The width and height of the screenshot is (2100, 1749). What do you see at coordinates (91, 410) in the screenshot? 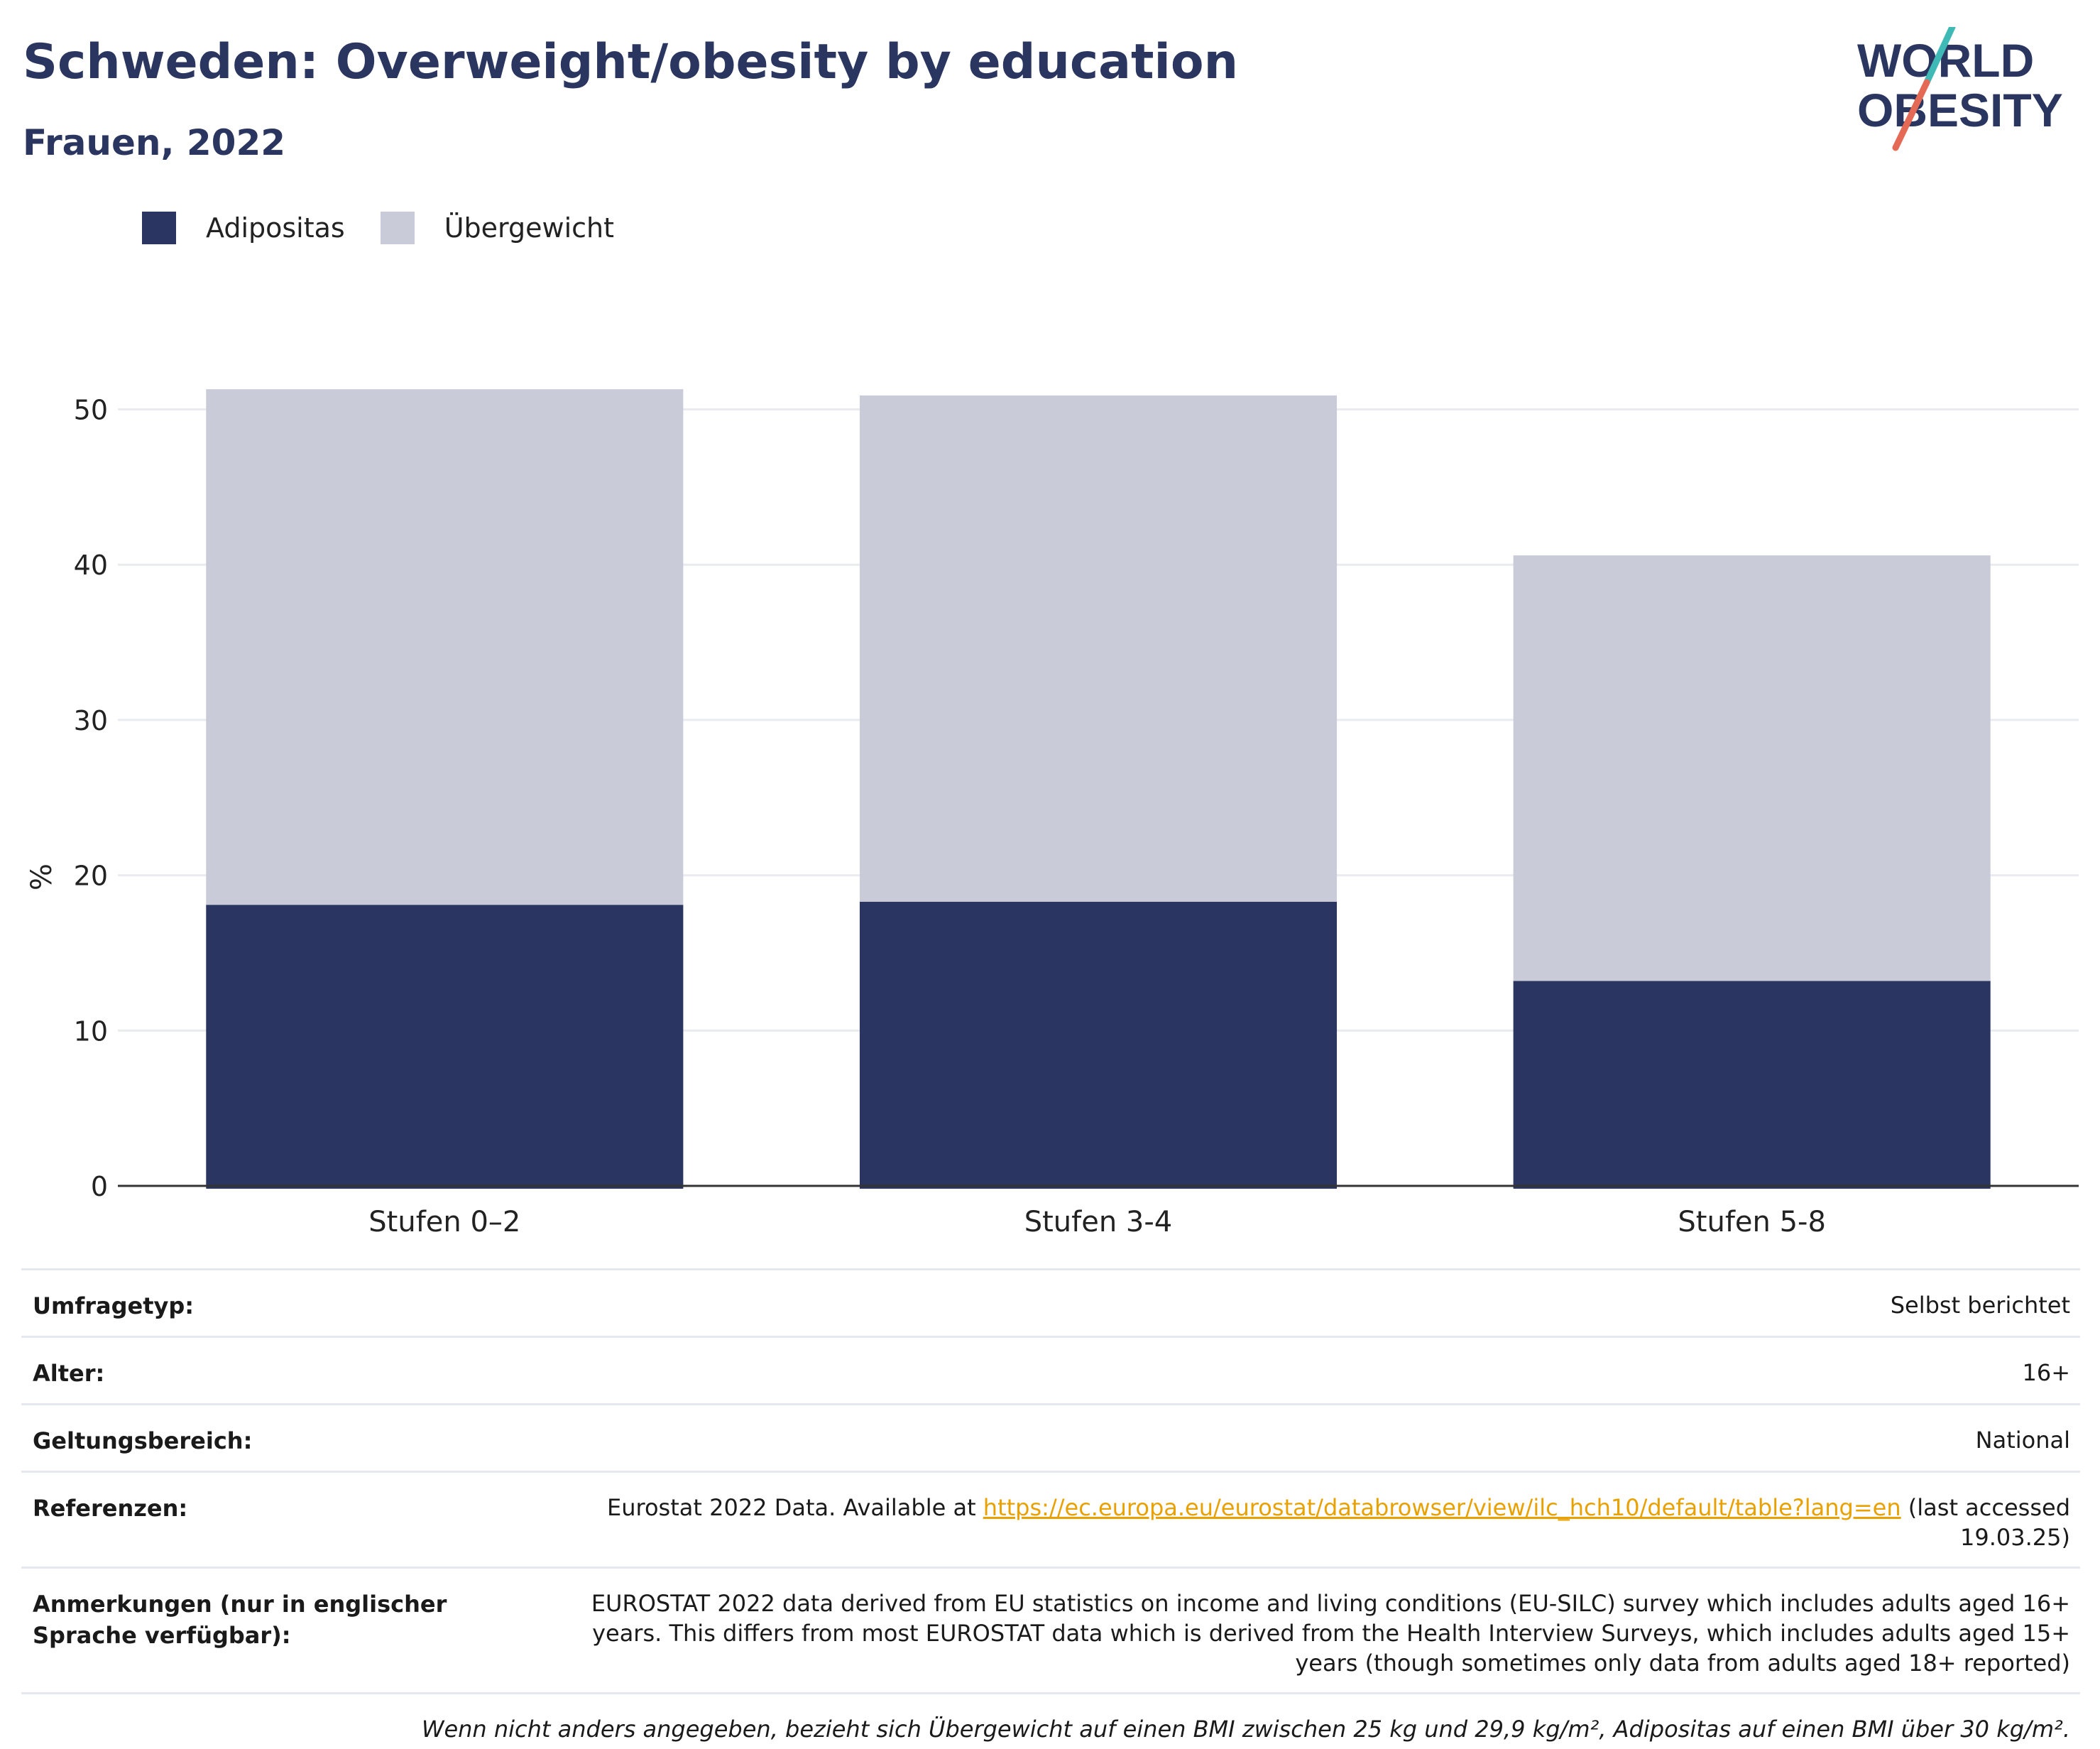
I see `y-tick-label: 50` at bounding box center [91, 410].